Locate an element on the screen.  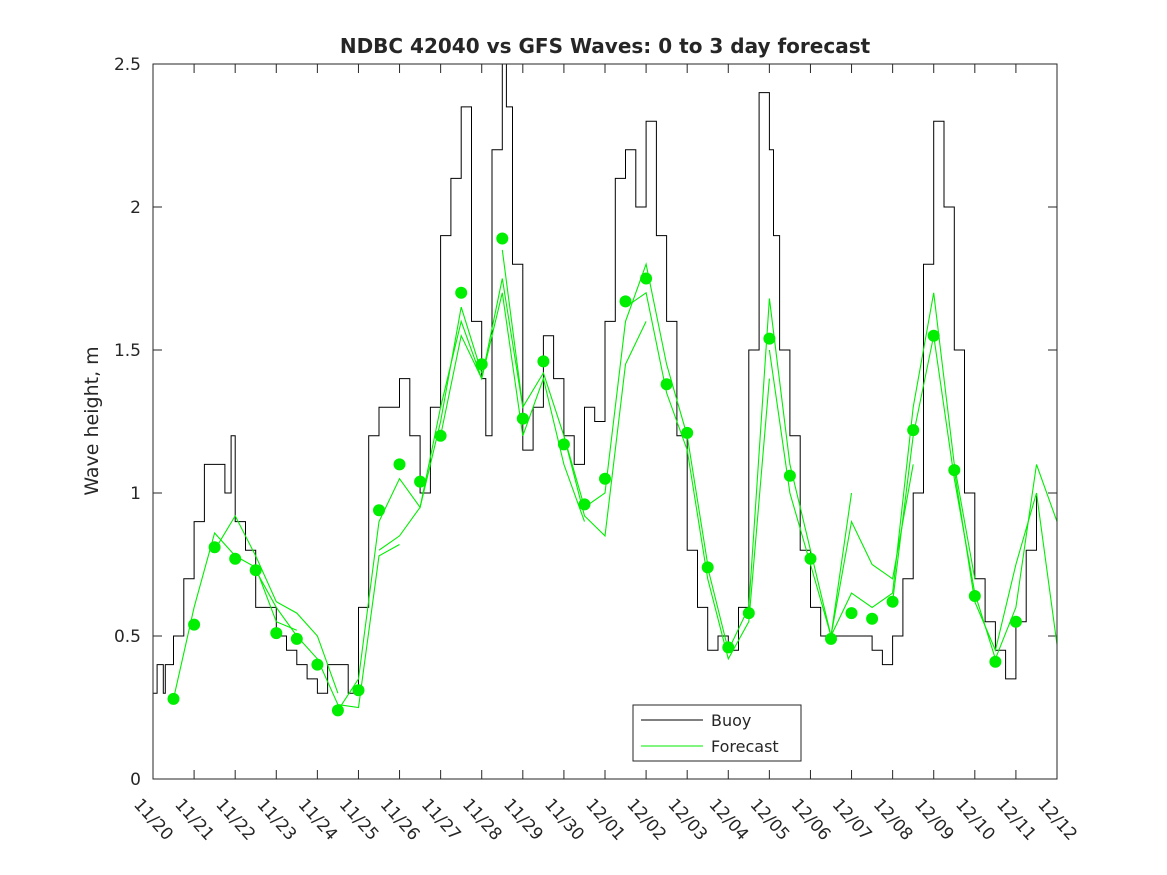
x-tick-label: 12/03 is located at coordinates (687, 820).